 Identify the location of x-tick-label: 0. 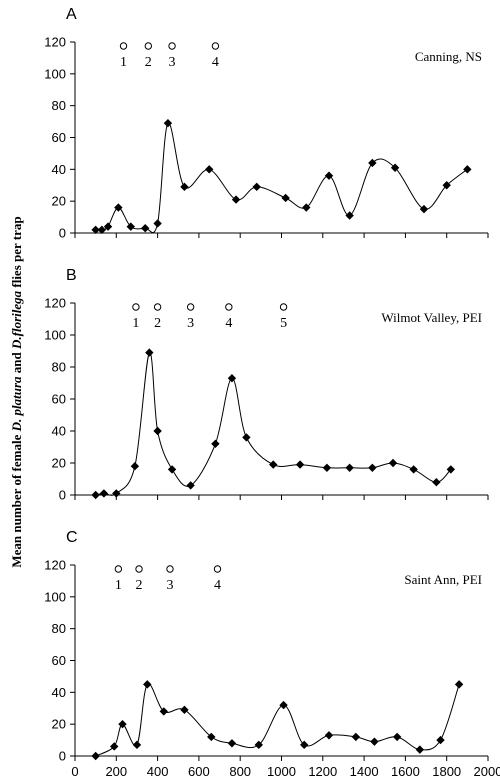
(74, 771).